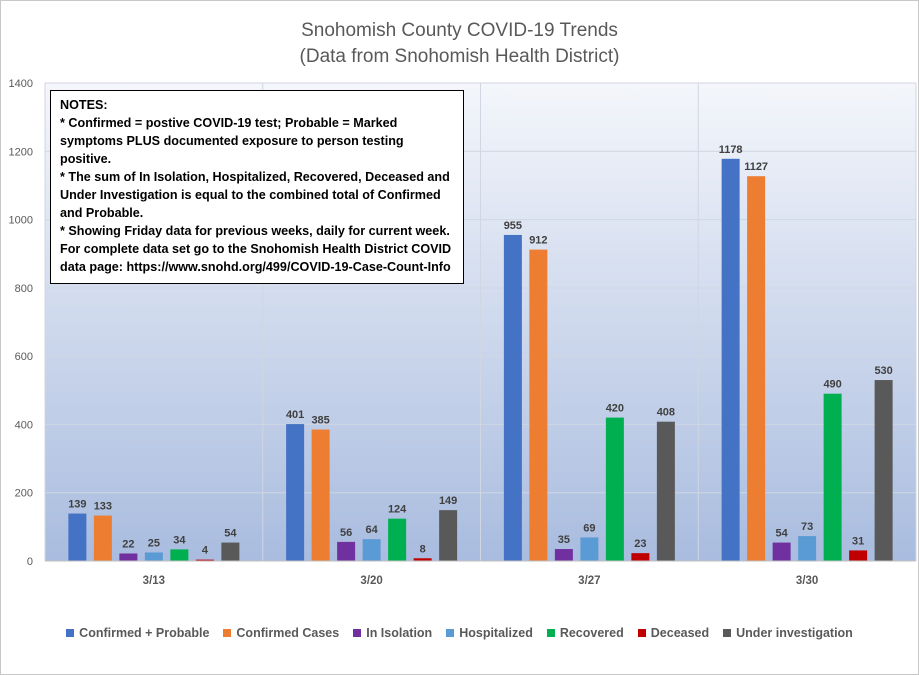 Image resolution: width=919 pixels, height=675 pixels. What do you see at coordinates (371, 581) in the screenshot?
I see `x-tick-label: 3/20` at bounding box center [371, 581].